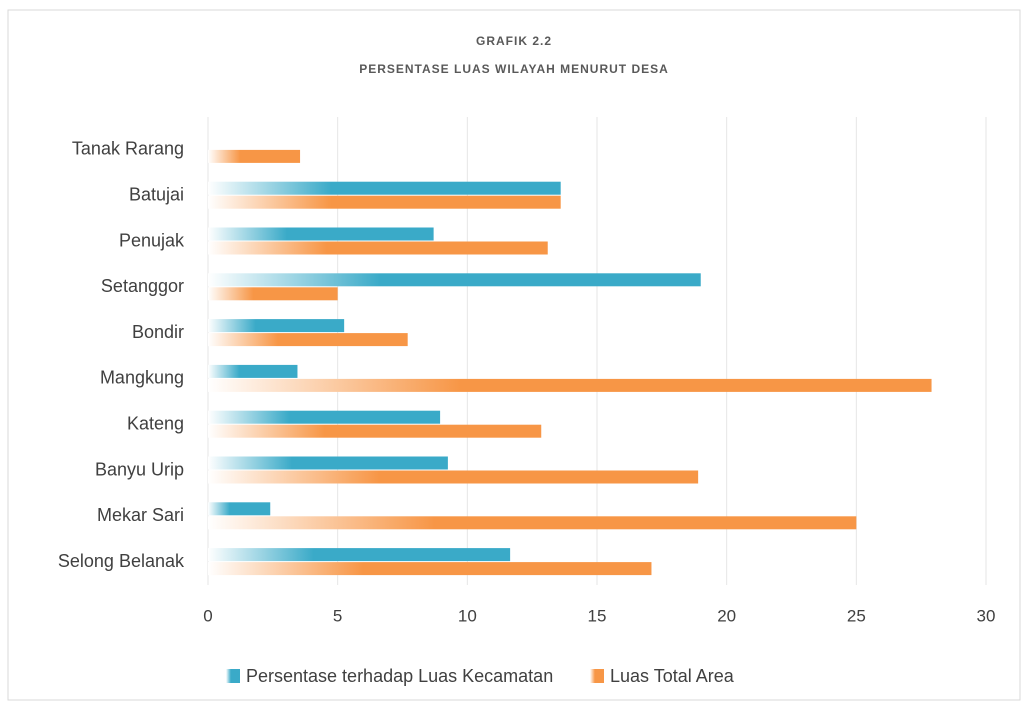  I want to click on y-tick-label: Bondir, so click(158, 332).